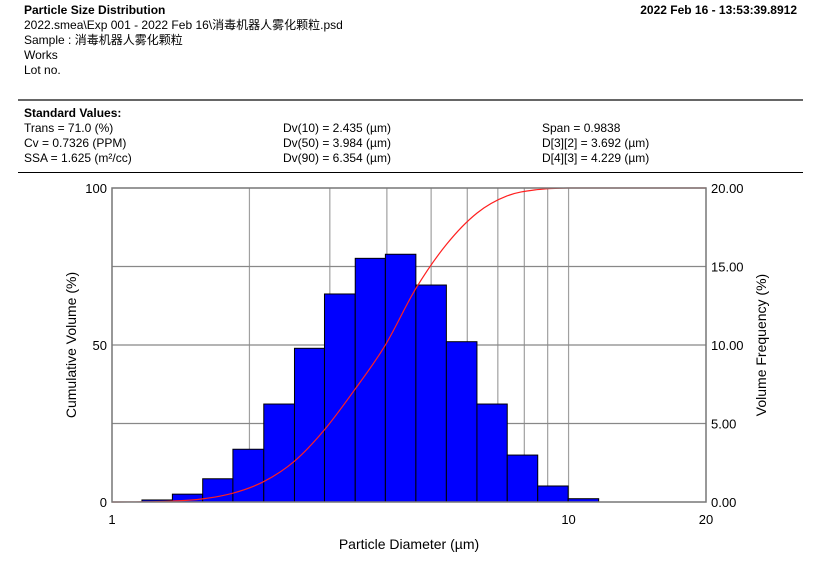 Image resolution: width=821 pixels, height=565 pixels. What do you see at coordinates (103, 40) in the screenshot?
I see `sample-name: Sample : 消毒机器人雾化颗粒` at bounding box center [103, 40].